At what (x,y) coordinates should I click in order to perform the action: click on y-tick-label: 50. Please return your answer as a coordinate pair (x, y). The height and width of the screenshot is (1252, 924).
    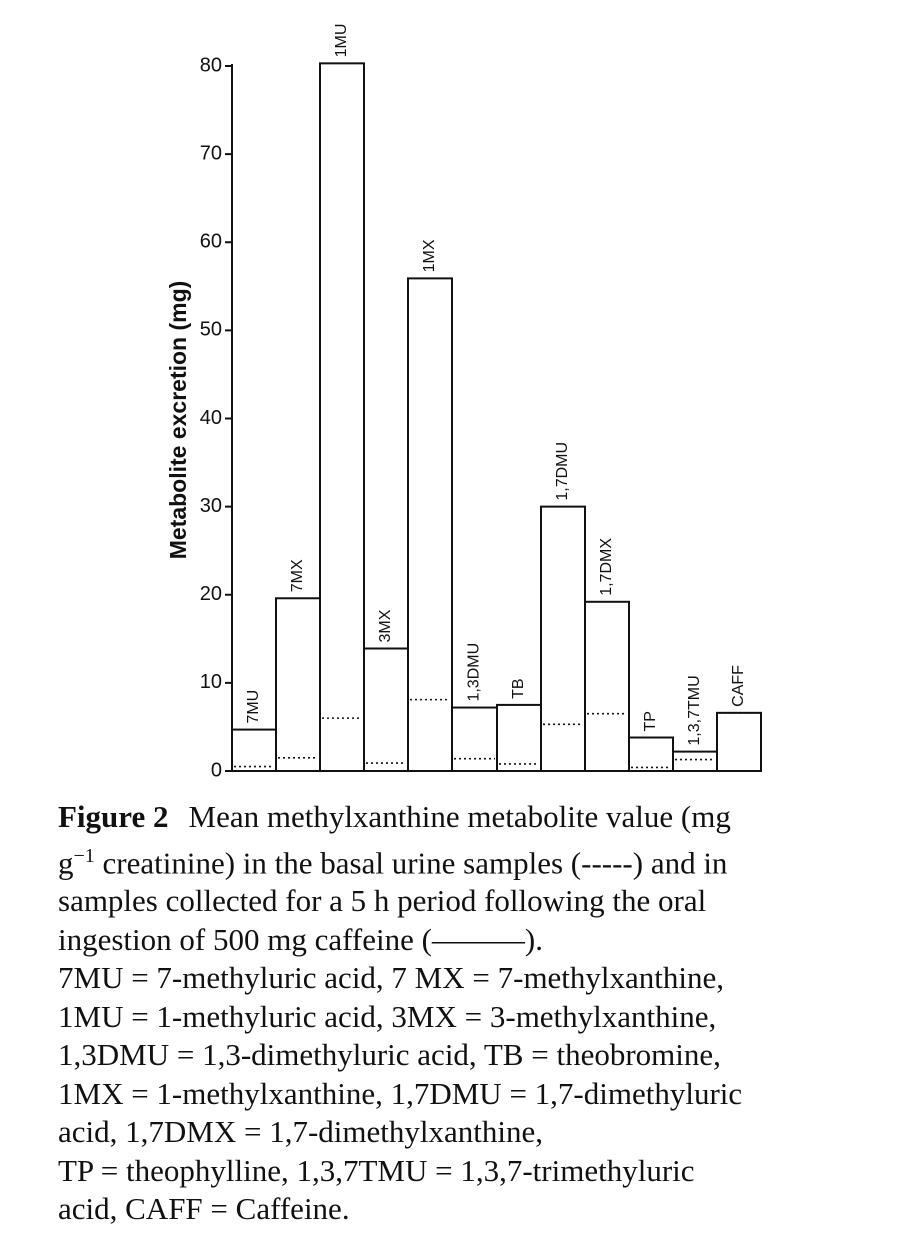
    Looking at the image, I should click on (211, 330).